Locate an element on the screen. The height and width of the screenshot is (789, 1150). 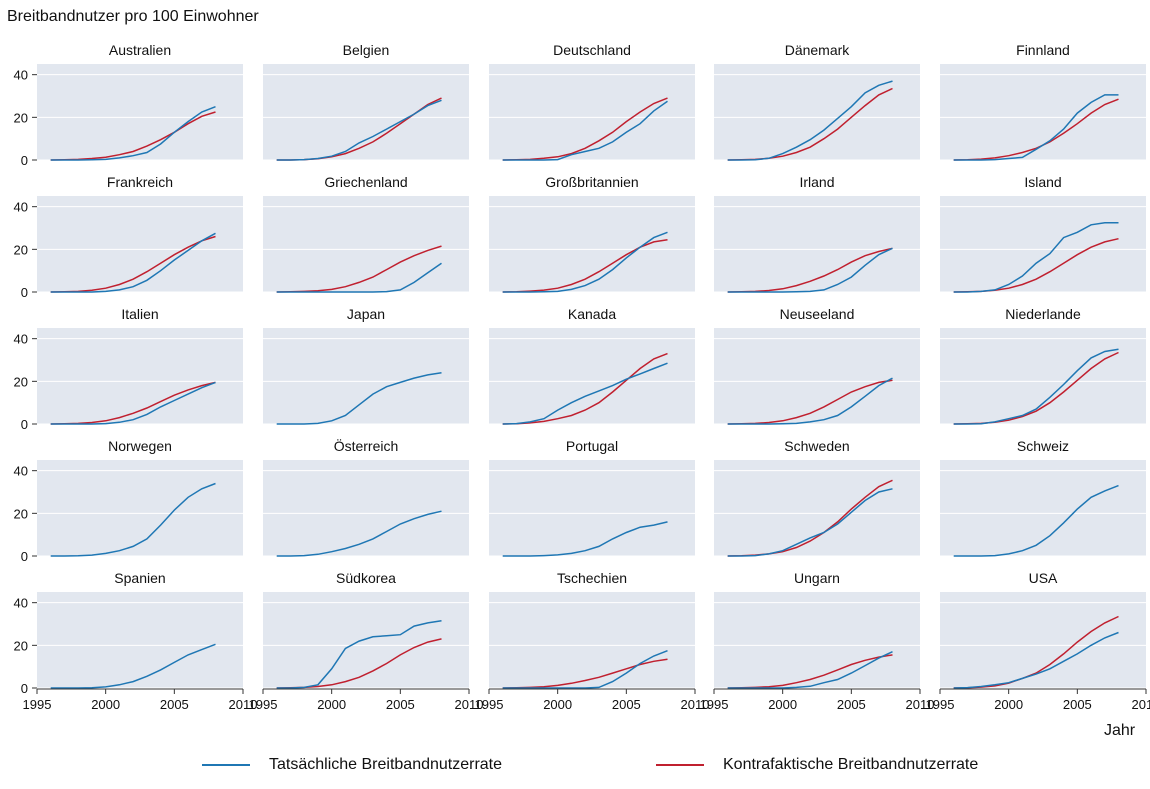
panel-finnland: Finnland is located at coordinates (1043, 101).